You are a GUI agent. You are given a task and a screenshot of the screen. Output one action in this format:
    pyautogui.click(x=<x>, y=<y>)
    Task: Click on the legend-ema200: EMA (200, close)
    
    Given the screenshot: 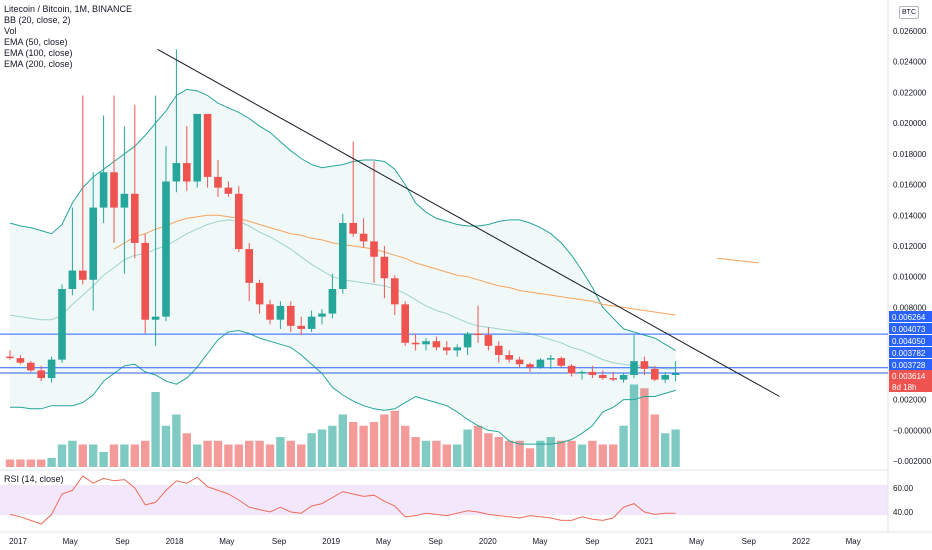 What is the action you would take?
    pyautogui.click(x=38, y=64)
    